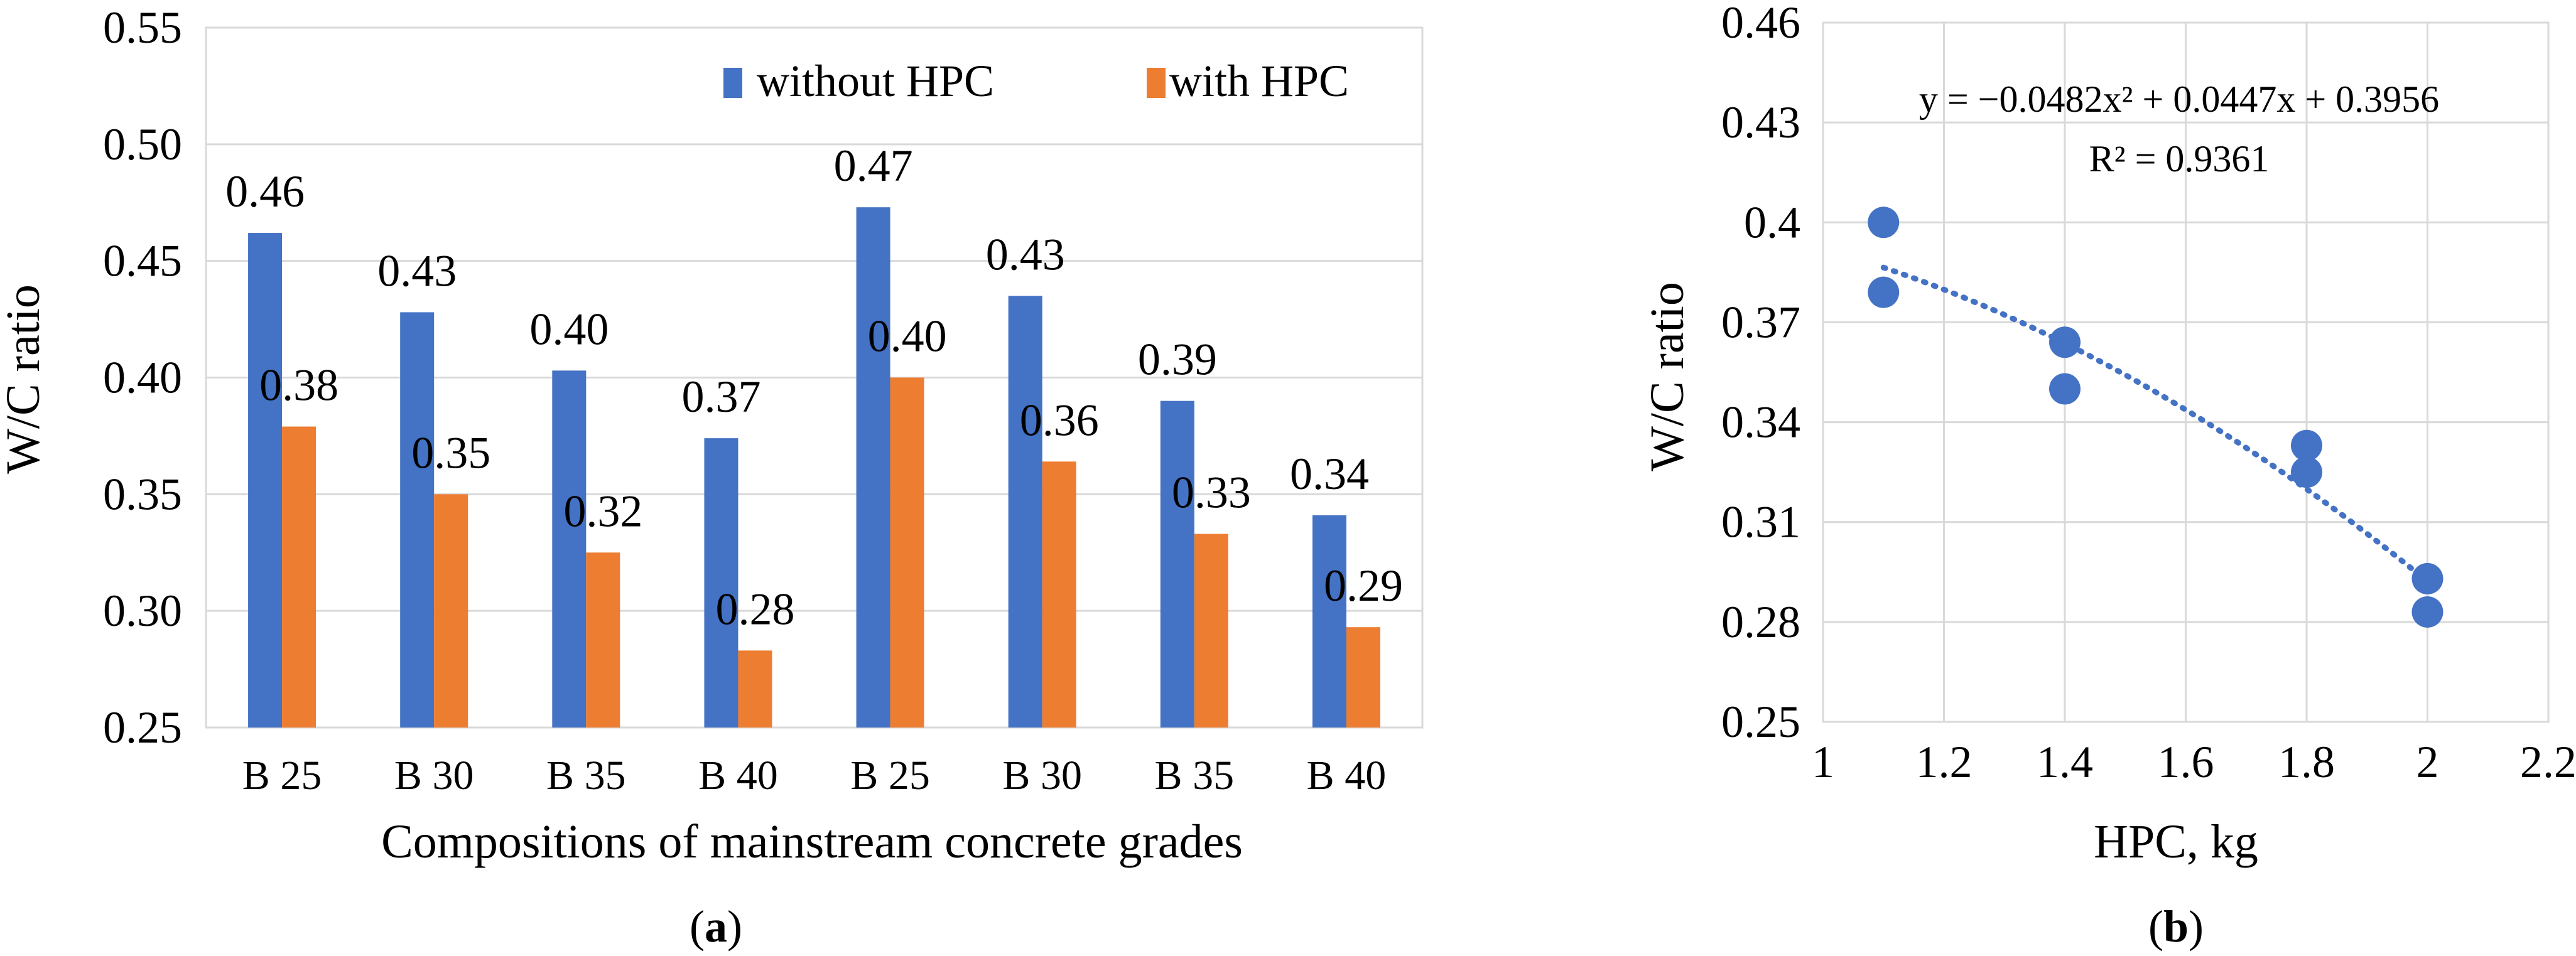 This screenshot has height=956, width=2576. What do you see at coordinates (1761, 722) in the screenshot?
I see `scatter-y-tick-label: 0.25` at bounding box center [1761, 722].